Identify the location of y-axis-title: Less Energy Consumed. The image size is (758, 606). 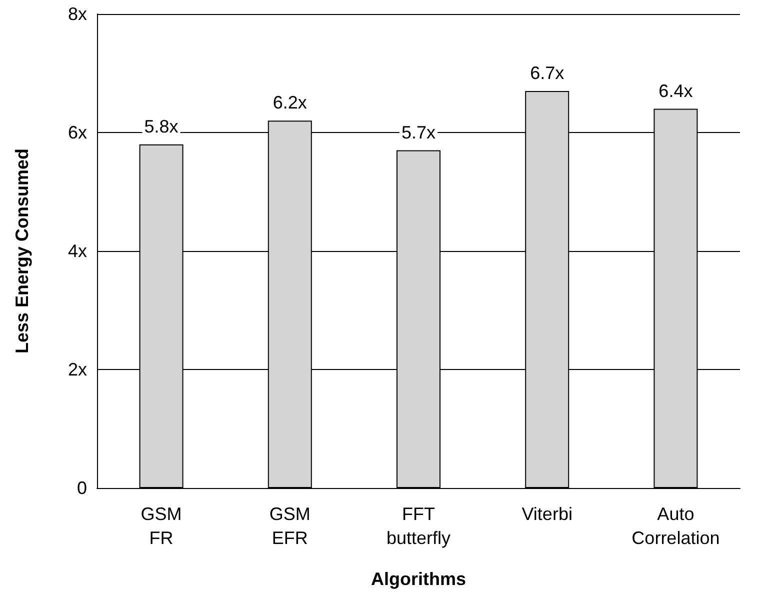
(22, 251).